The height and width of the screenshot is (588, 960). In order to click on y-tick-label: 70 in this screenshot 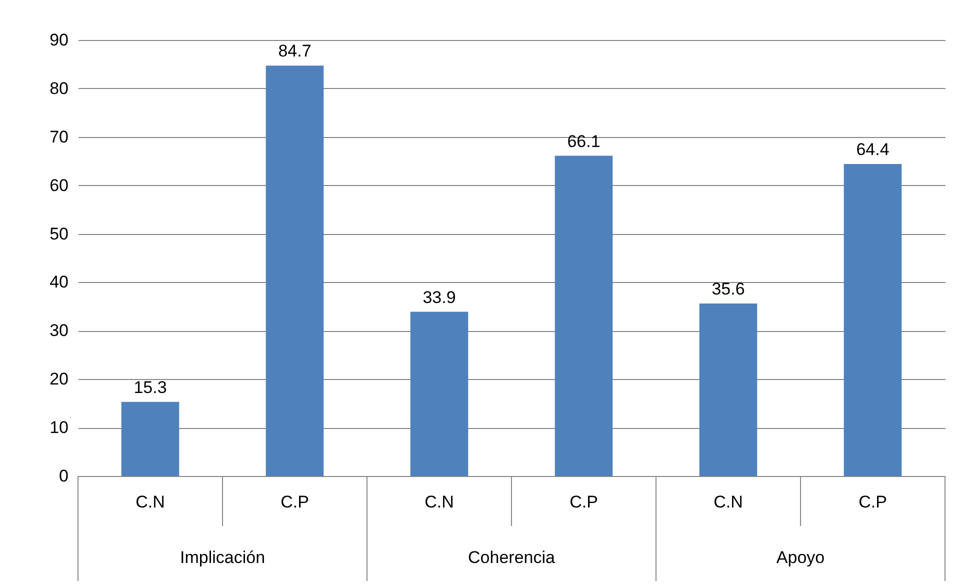, I will do `click(59, 136)`.